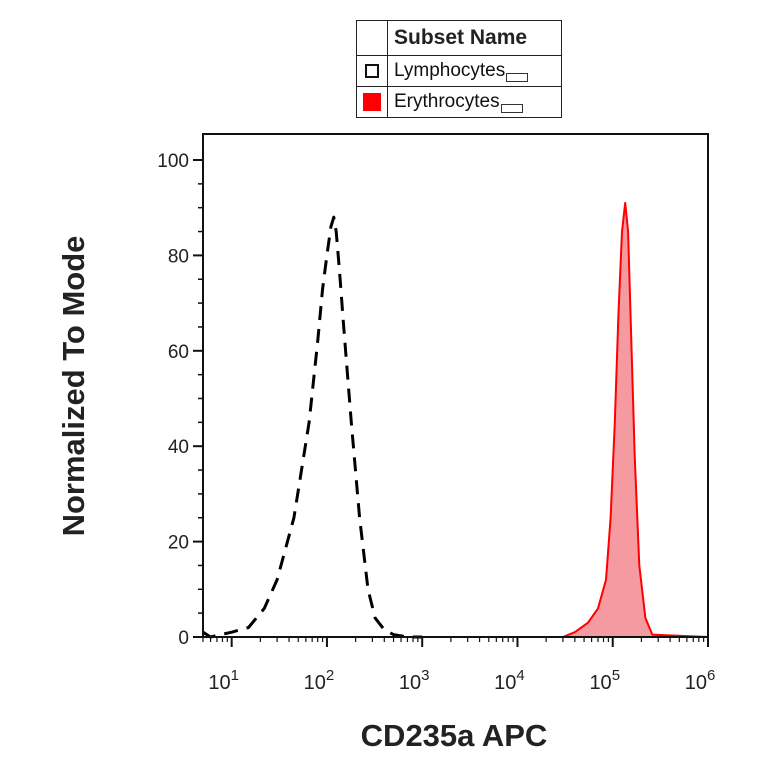 The height and width of the screenshot is (764, 764). Describe the element at coordinates (372, 101) in the screenshot. I see `legend-swatch-erythrocytes` at that location.